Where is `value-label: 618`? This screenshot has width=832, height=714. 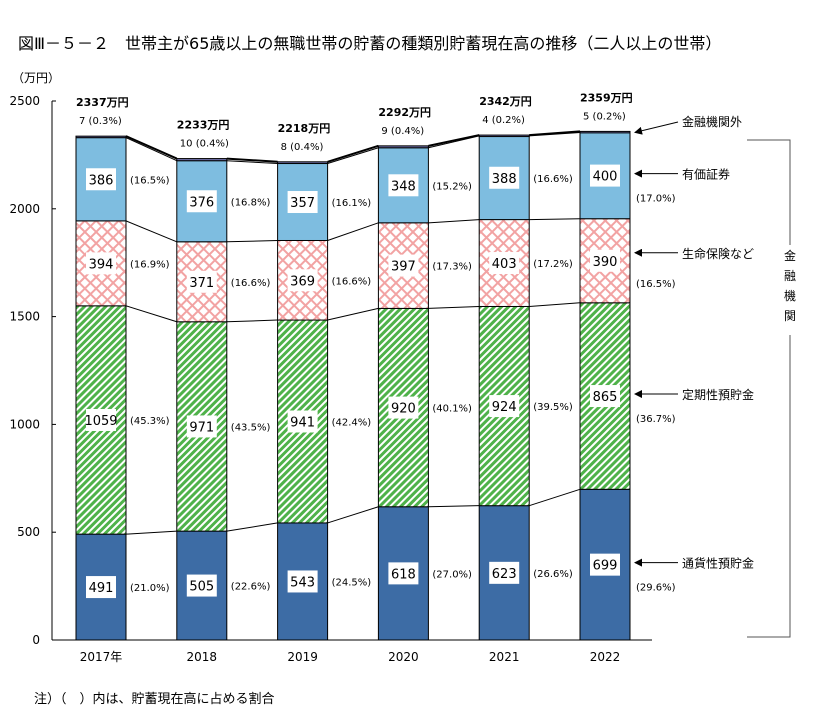 value-label: 618 is located at coordinates (403, 574).